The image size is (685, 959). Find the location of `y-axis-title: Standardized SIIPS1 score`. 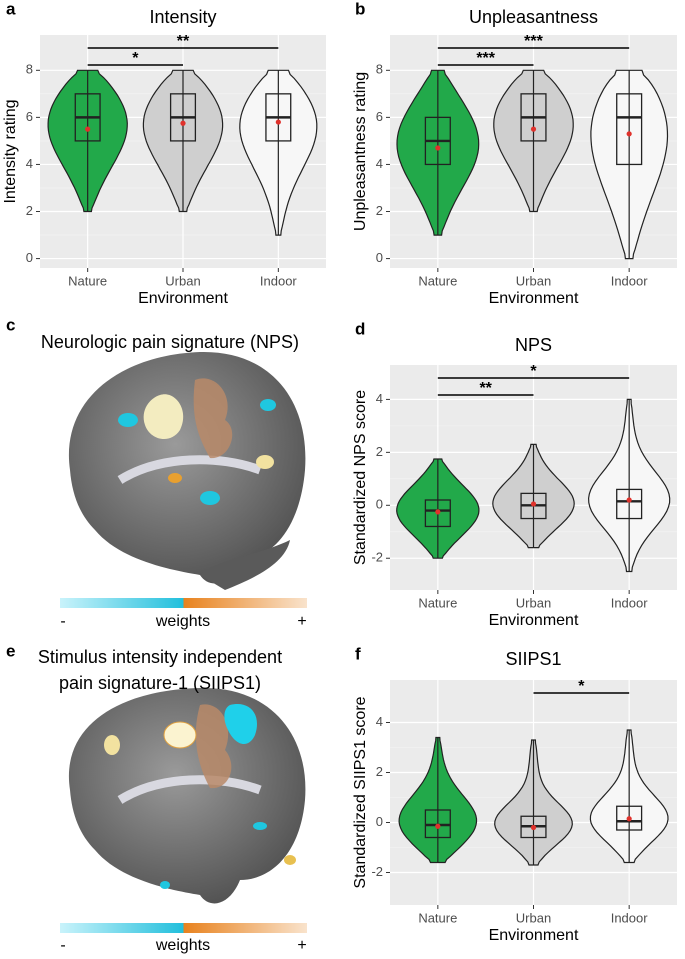

y-axis-title: Standardized SIIPS1 score is located at coordinates (360, 792).